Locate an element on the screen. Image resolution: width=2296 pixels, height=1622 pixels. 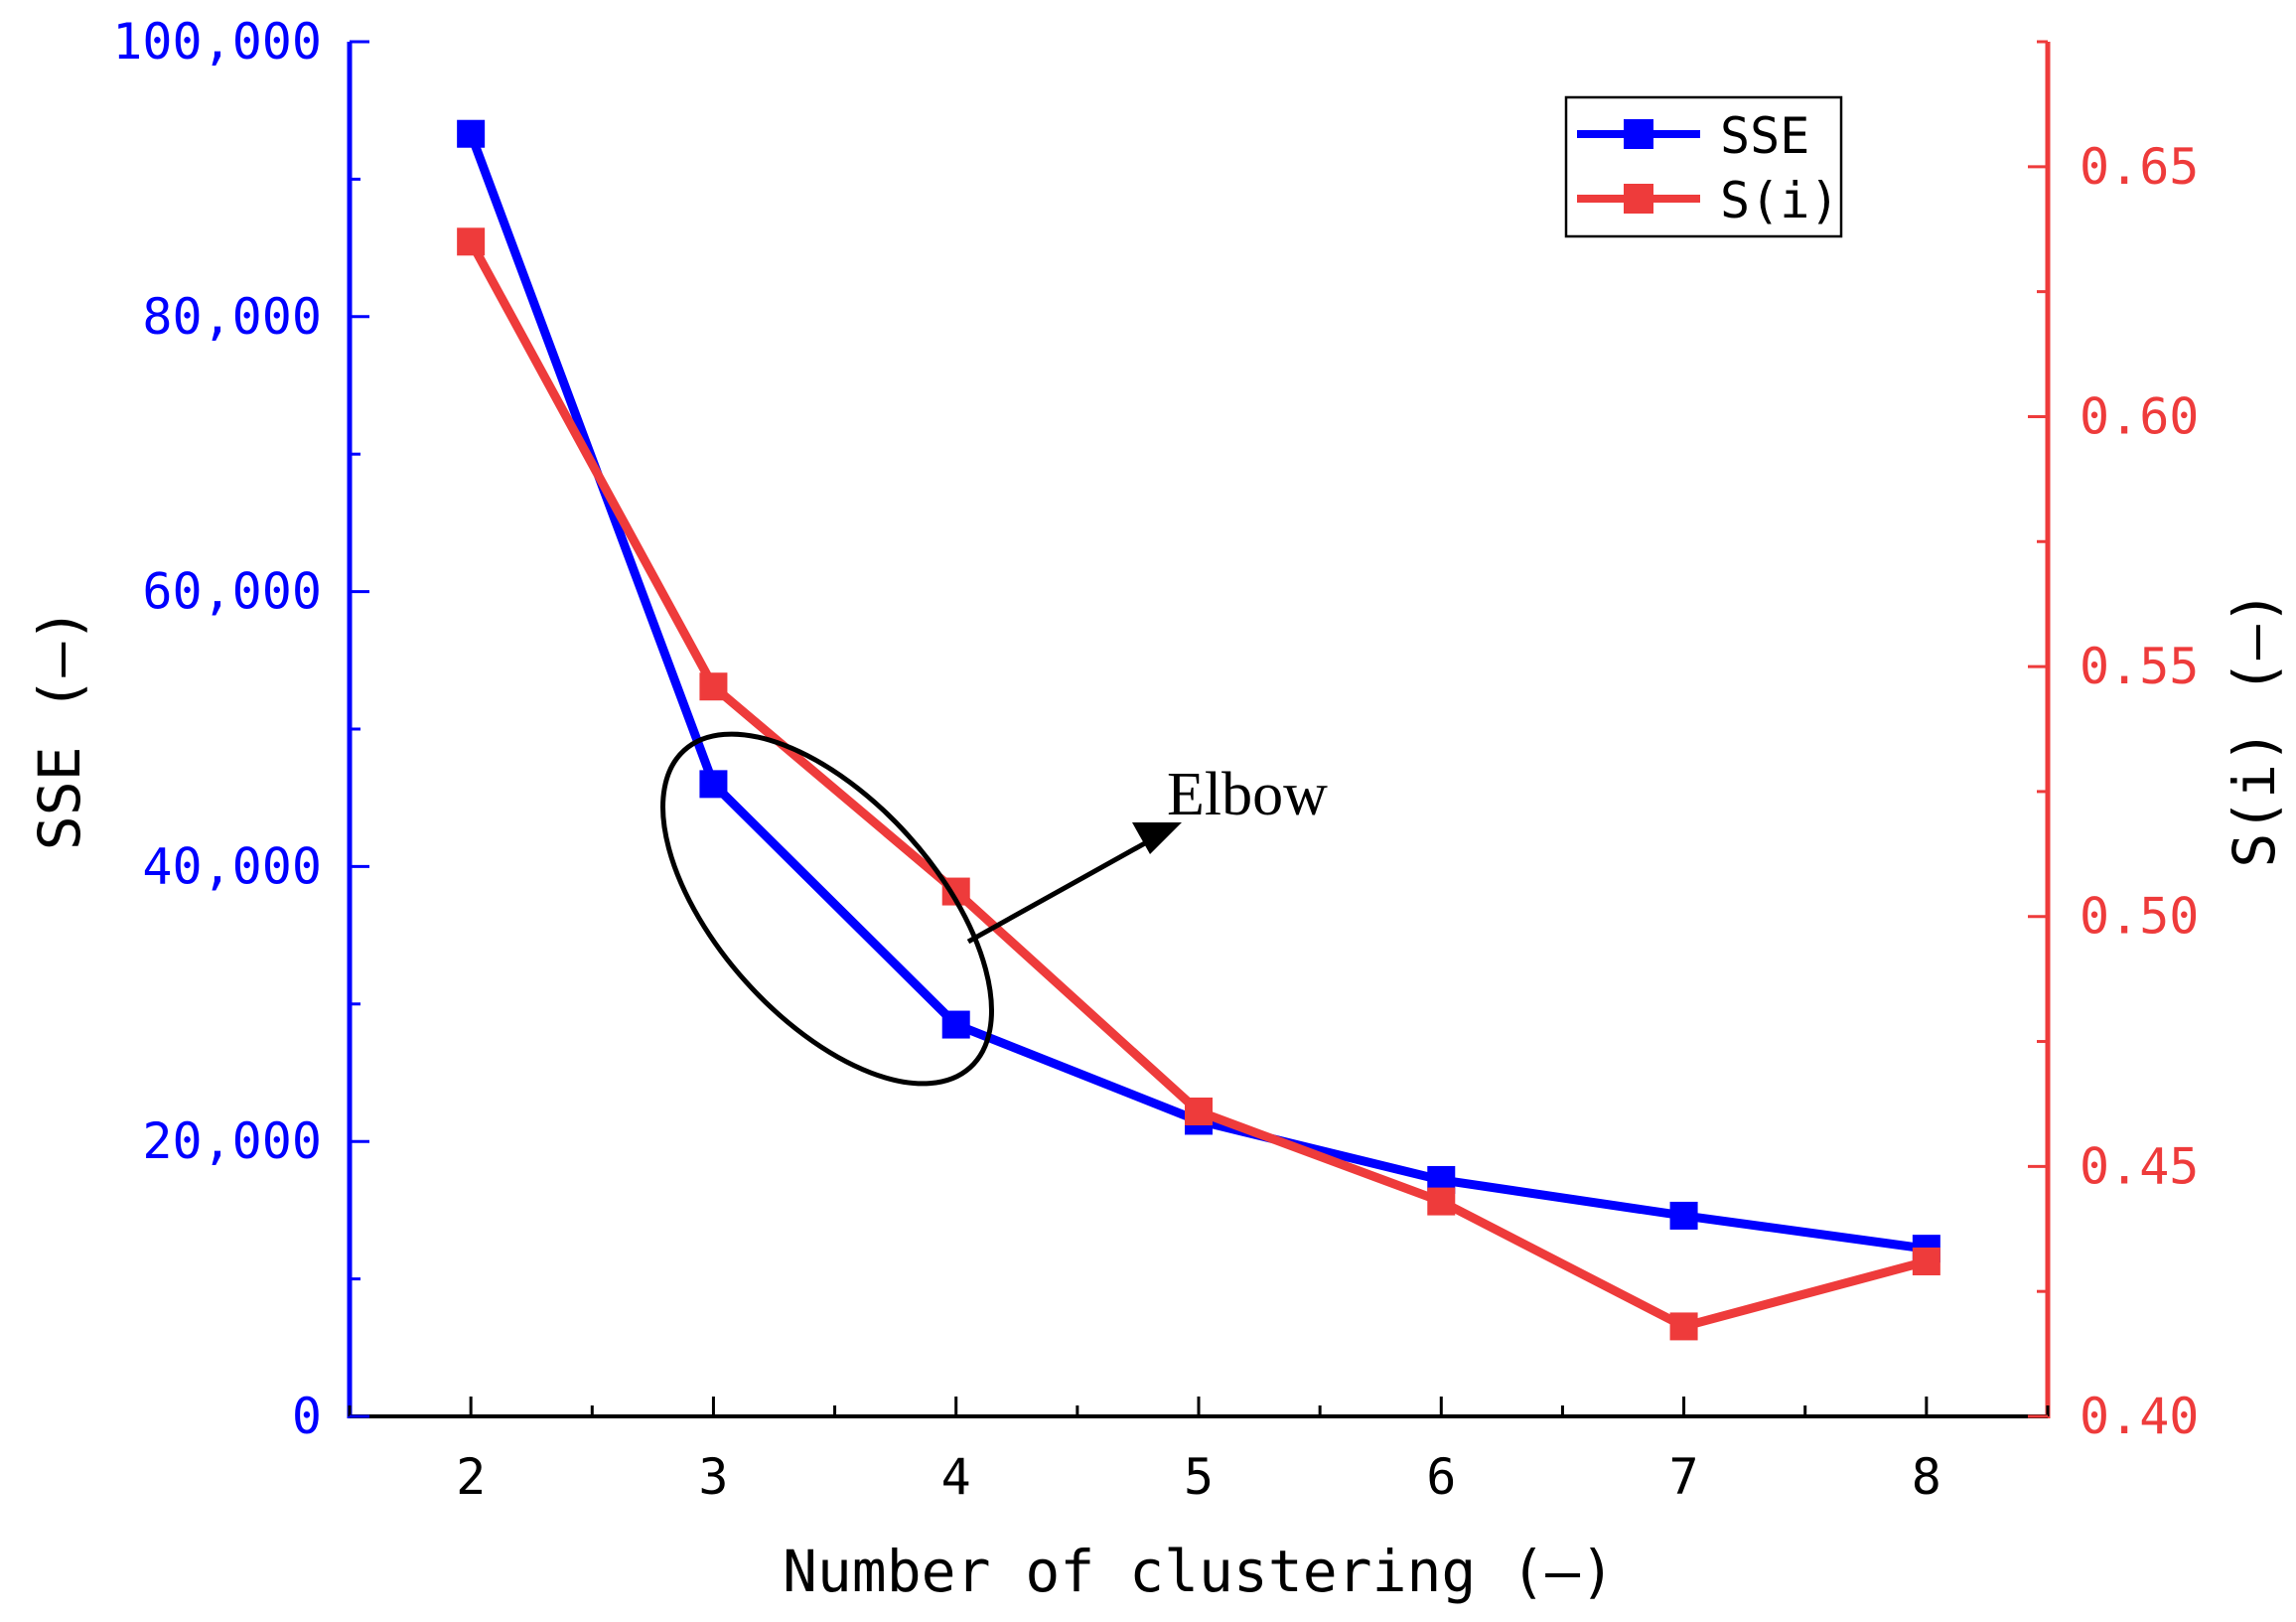
legend-box is located at coordinates (1703, 167).